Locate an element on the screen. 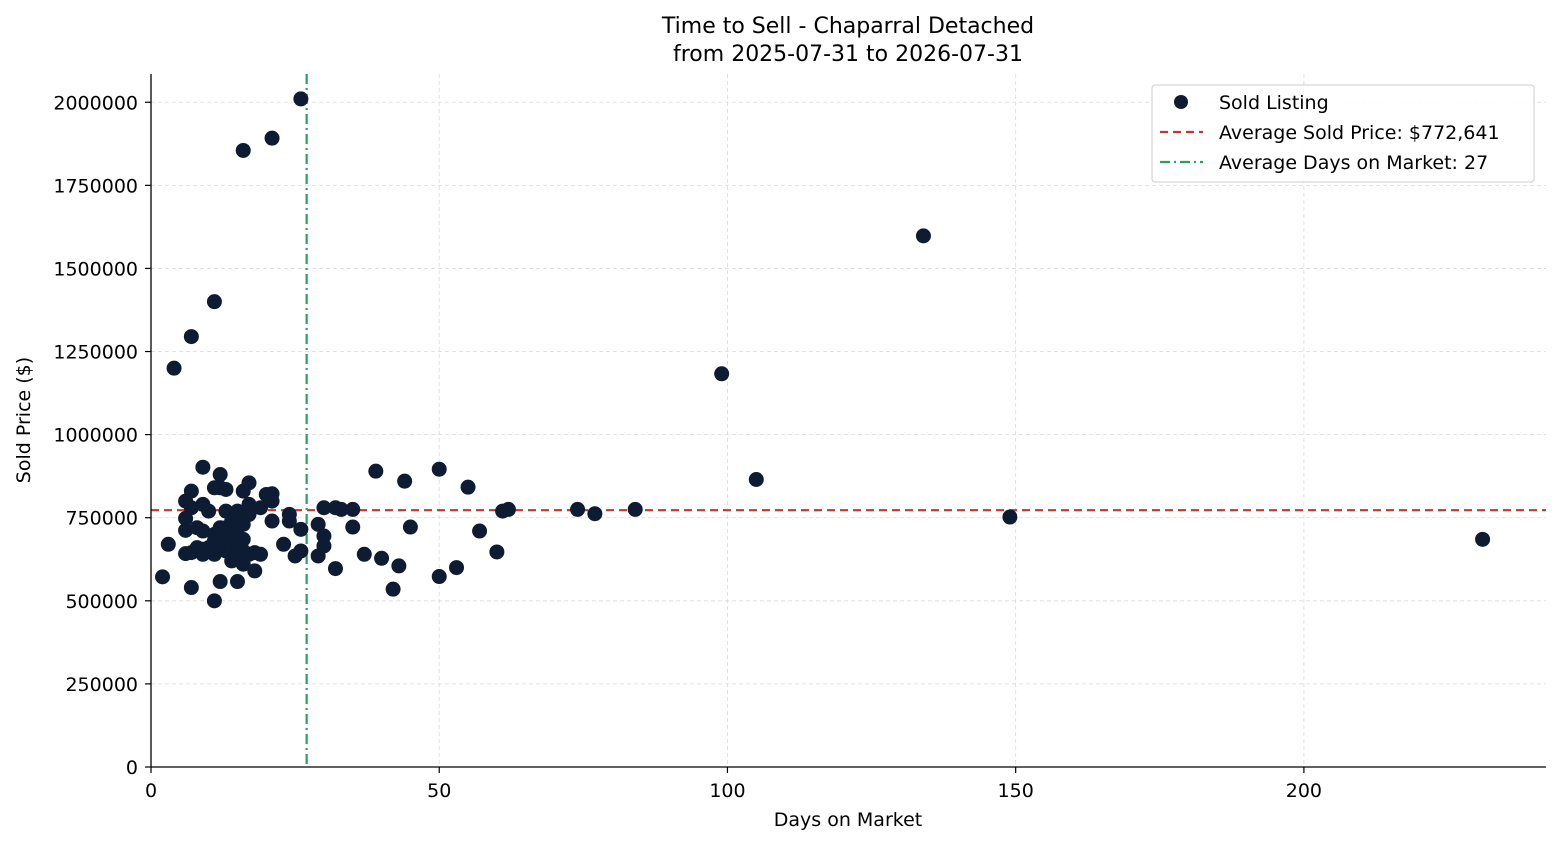 The width and height of the screenshot is (1560, 845). legend-label-avg-price: Average Sold Price: $772,641 is located at coordinates (1359, 133).